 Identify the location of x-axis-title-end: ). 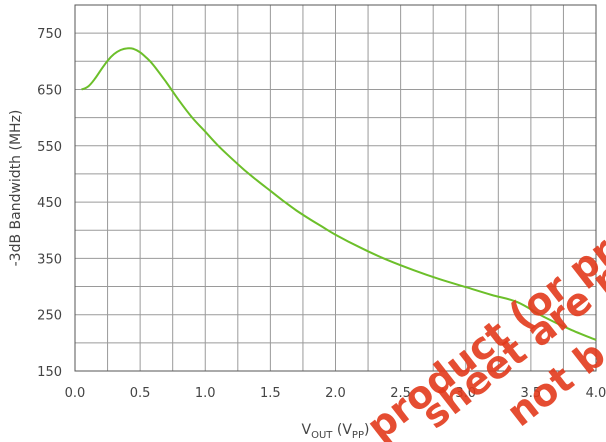
(366, 430).